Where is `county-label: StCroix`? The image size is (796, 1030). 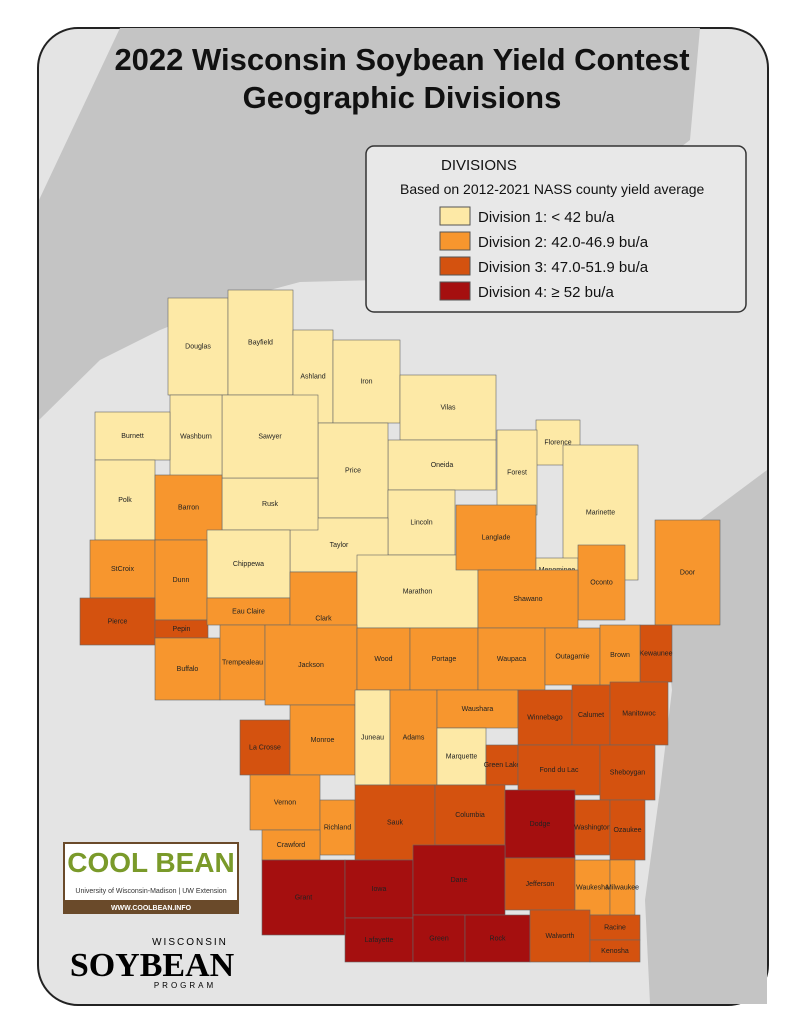
county-label: StCroix is located at coordinates (122, 569).